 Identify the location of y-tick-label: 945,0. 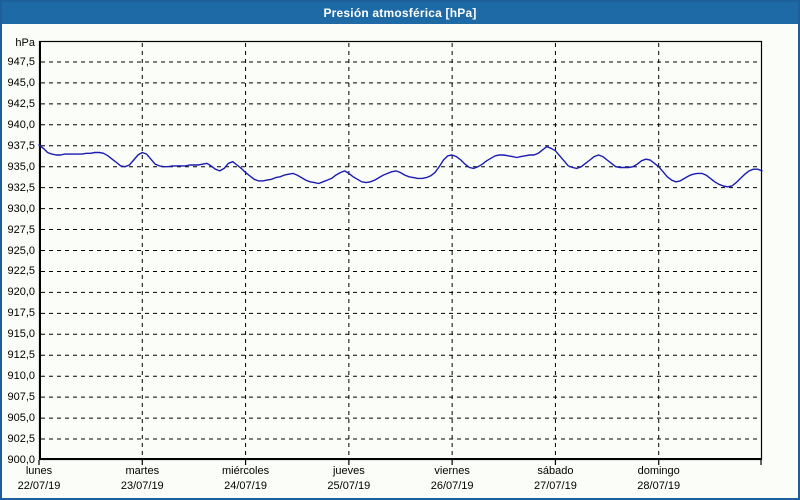
(21, 82).